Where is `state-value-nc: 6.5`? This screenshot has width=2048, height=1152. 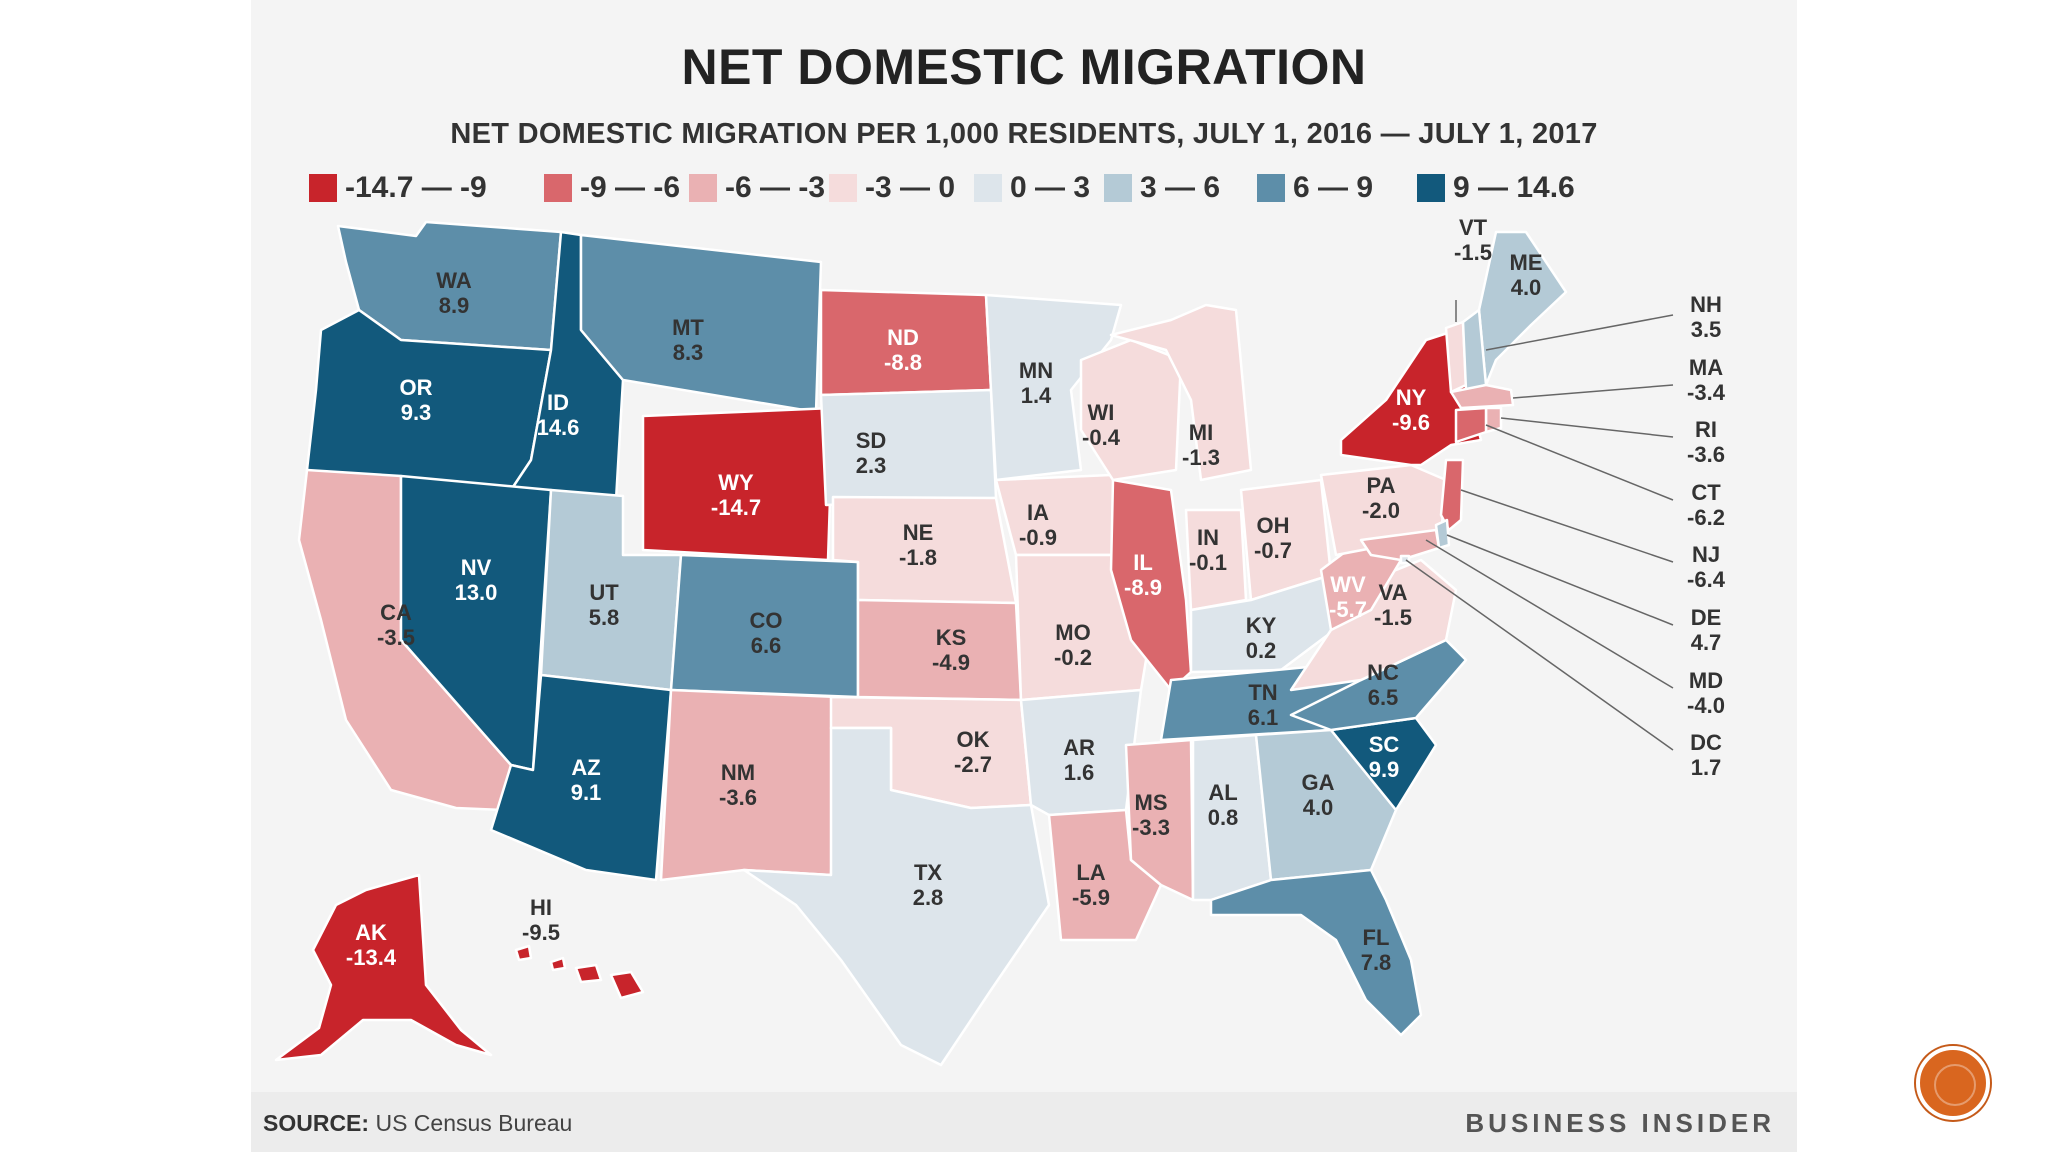 state-value-nc: 6.5 is located at coordinates (1383, 697).